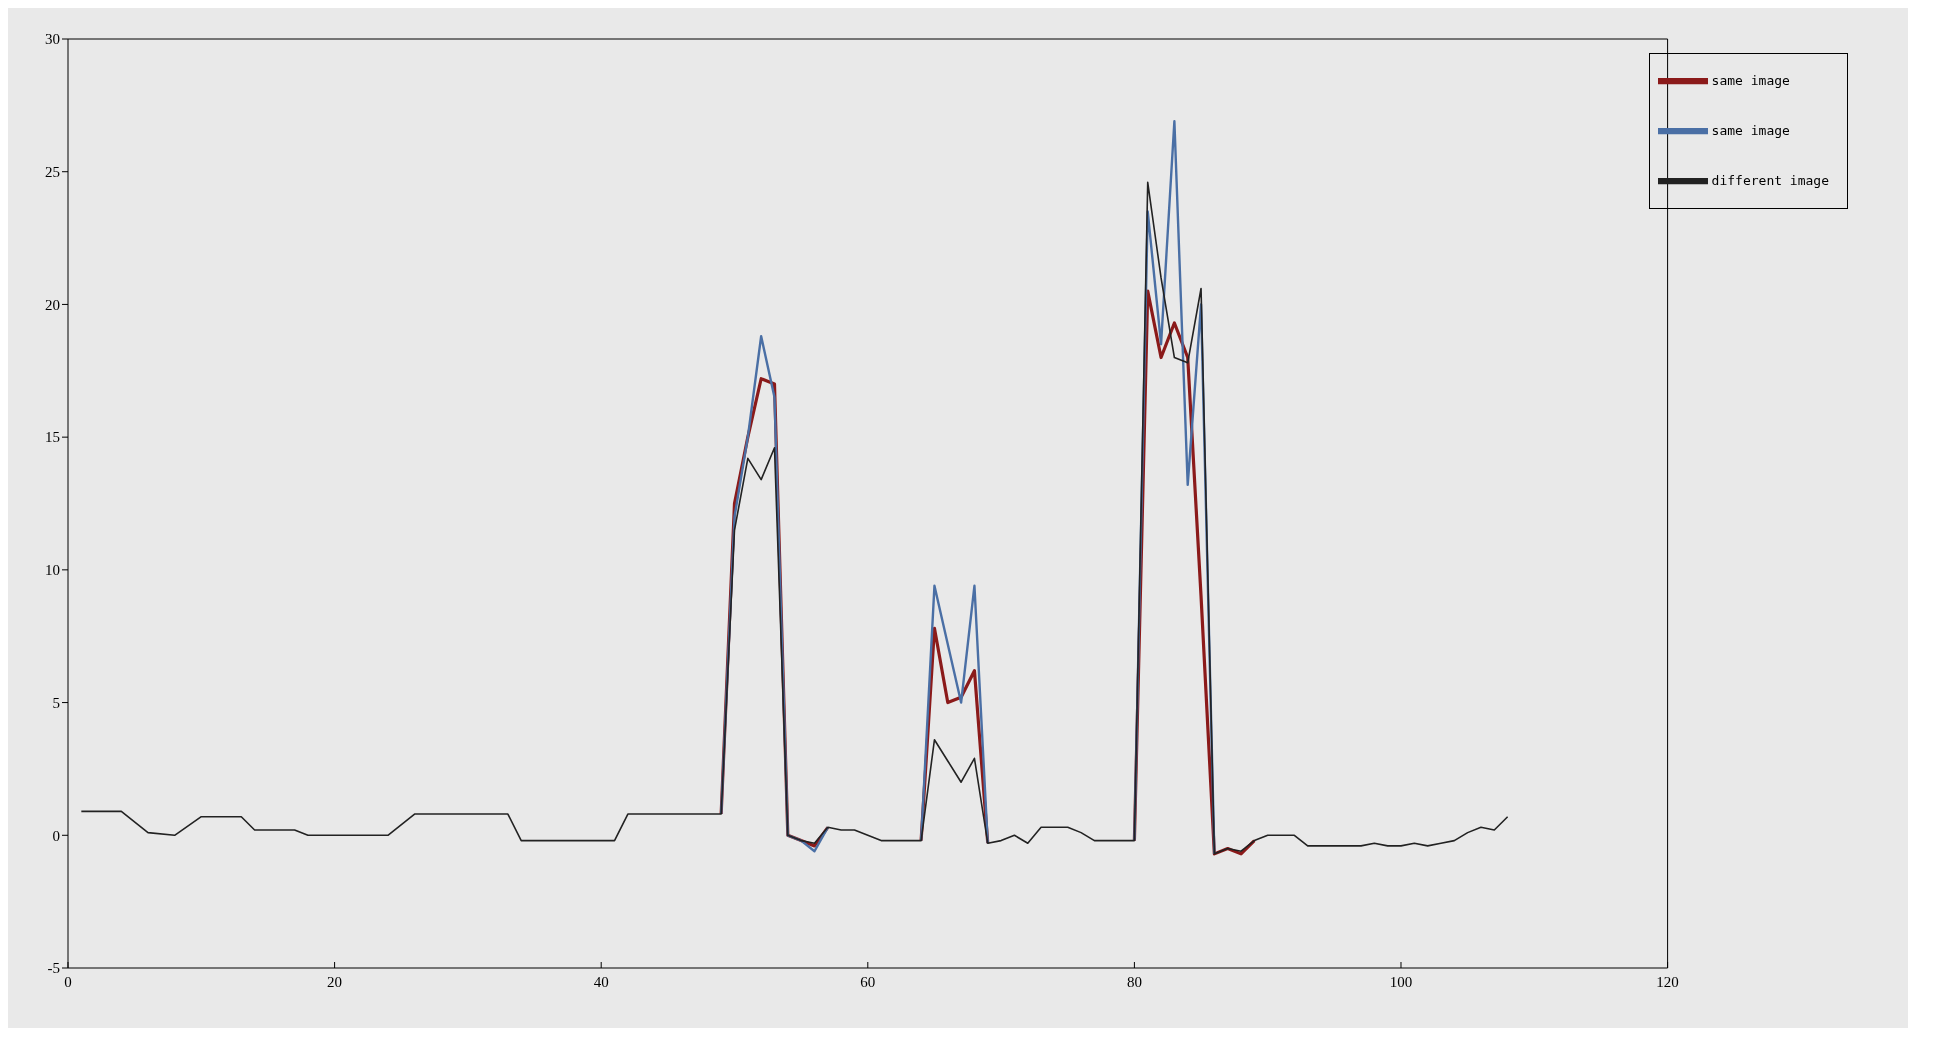  I want to click on y-tick-label: 30, so click(52, 39).